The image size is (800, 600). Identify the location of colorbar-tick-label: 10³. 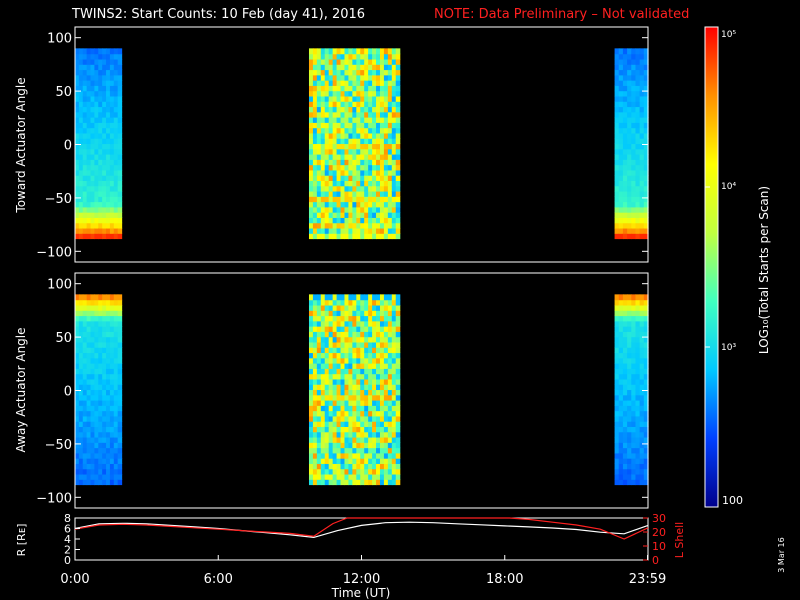
(728, 348).